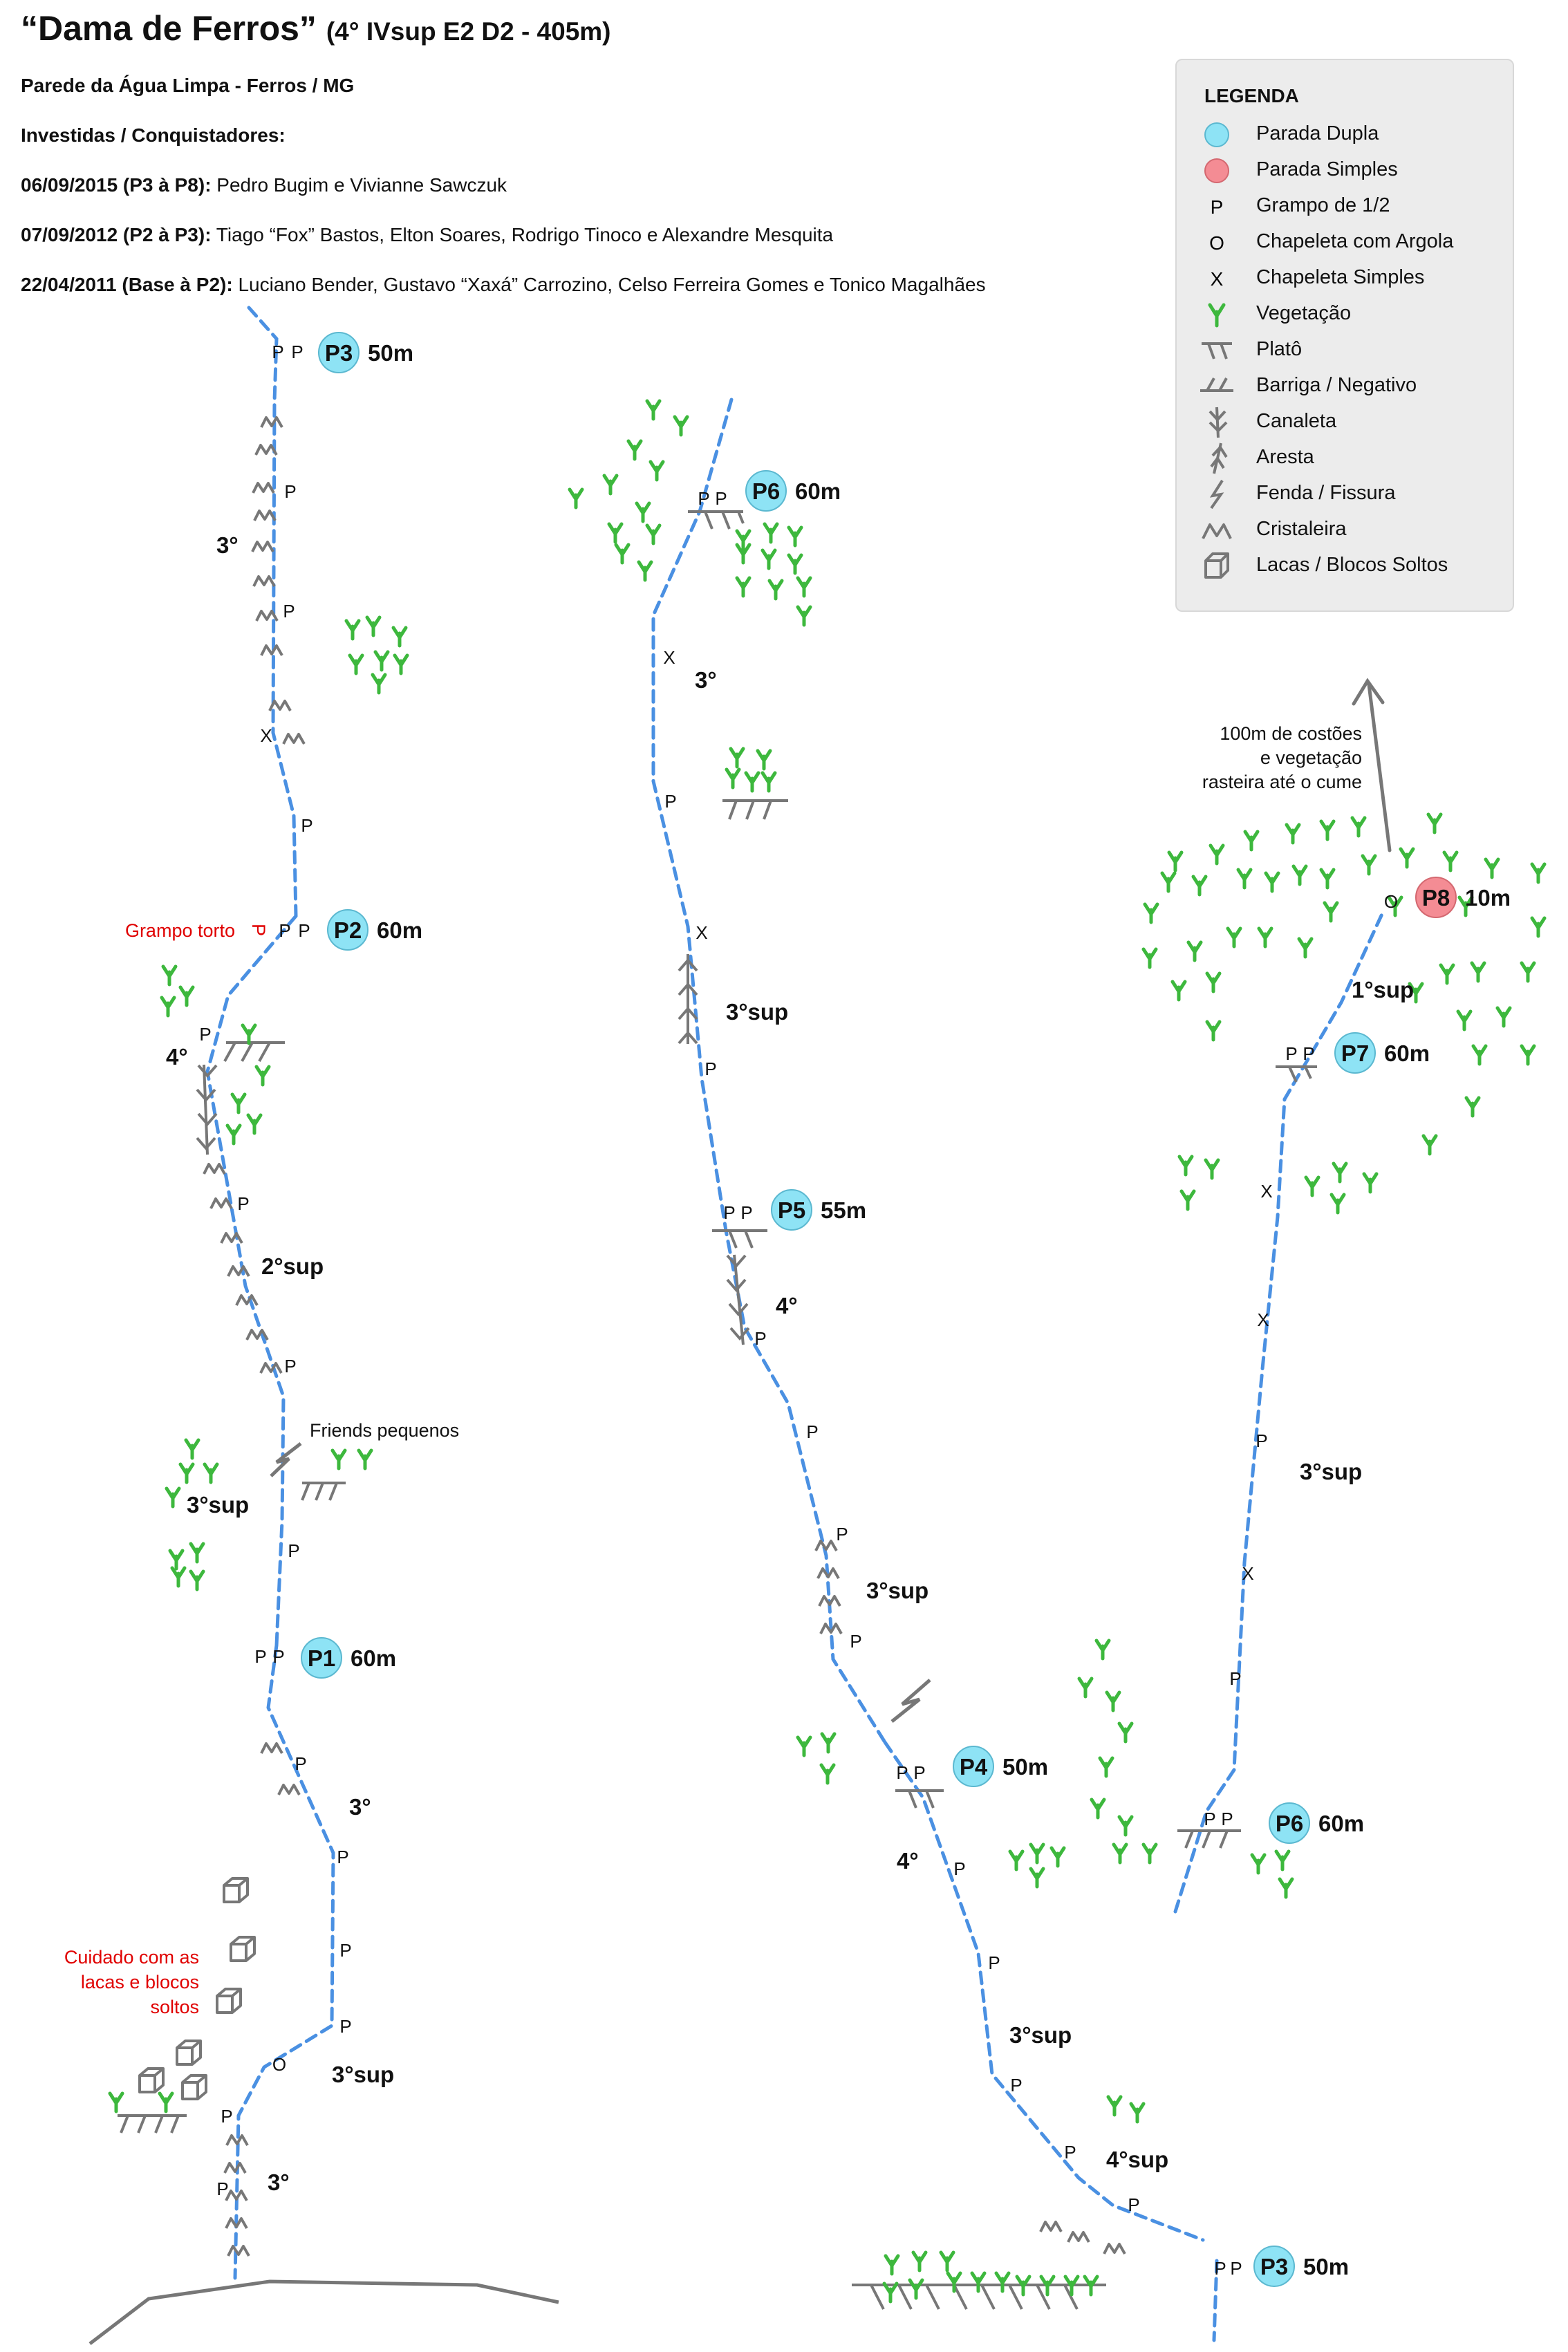  Describe the element at coordinates (1346, 243) in the screenshot. I see `legend-item: O Chapeleta com Argola` at that location.